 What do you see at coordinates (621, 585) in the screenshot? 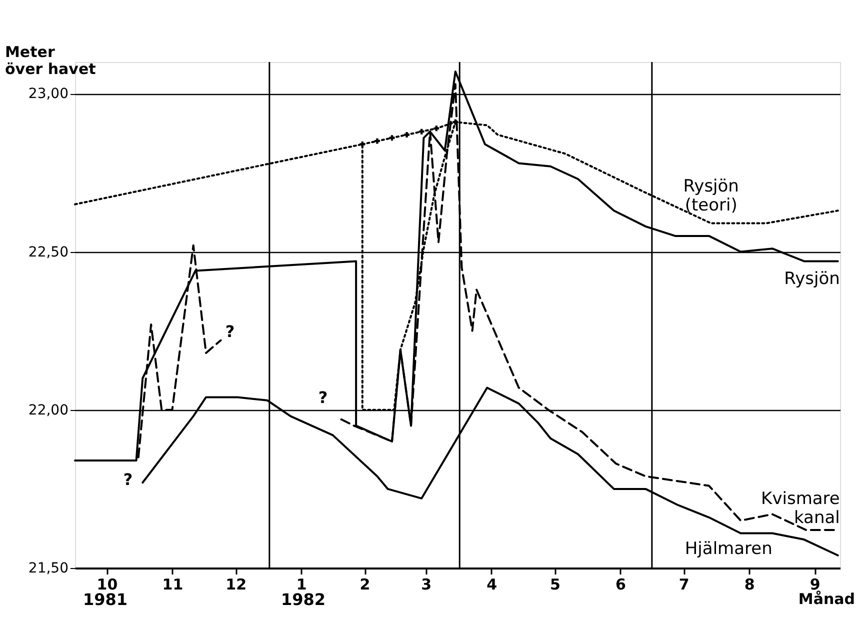
I see `x-tick-label: 6` at bounding box center [621, 585].